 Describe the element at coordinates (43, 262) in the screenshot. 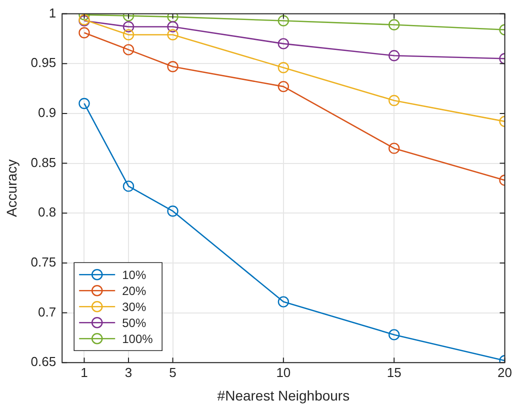

I see `y-tick-label: 0.75` at that location.